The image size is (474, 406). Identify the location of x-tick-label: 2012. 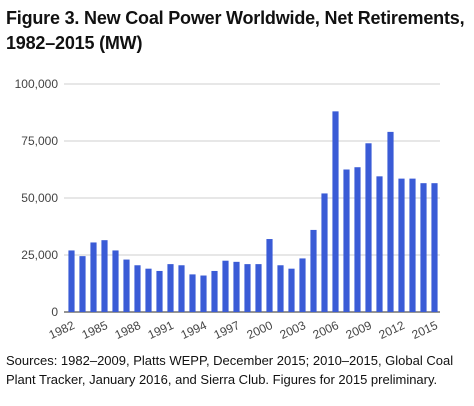
(392, 330).